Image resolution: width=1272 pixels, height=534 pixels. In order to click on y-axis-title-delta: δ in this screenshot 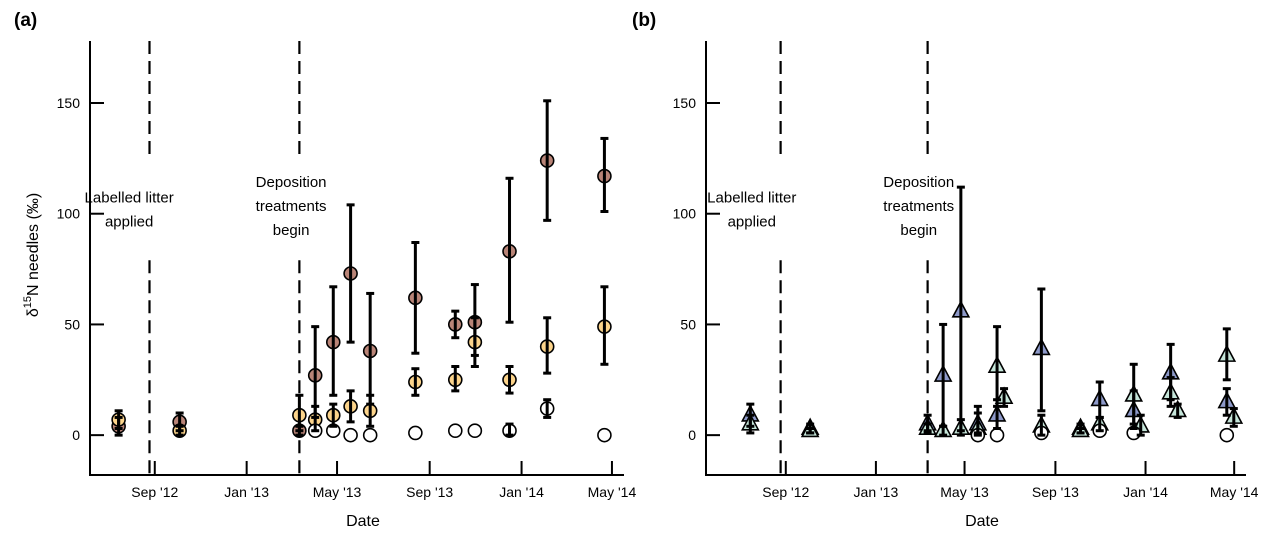, I will do `click(33, 312)`.